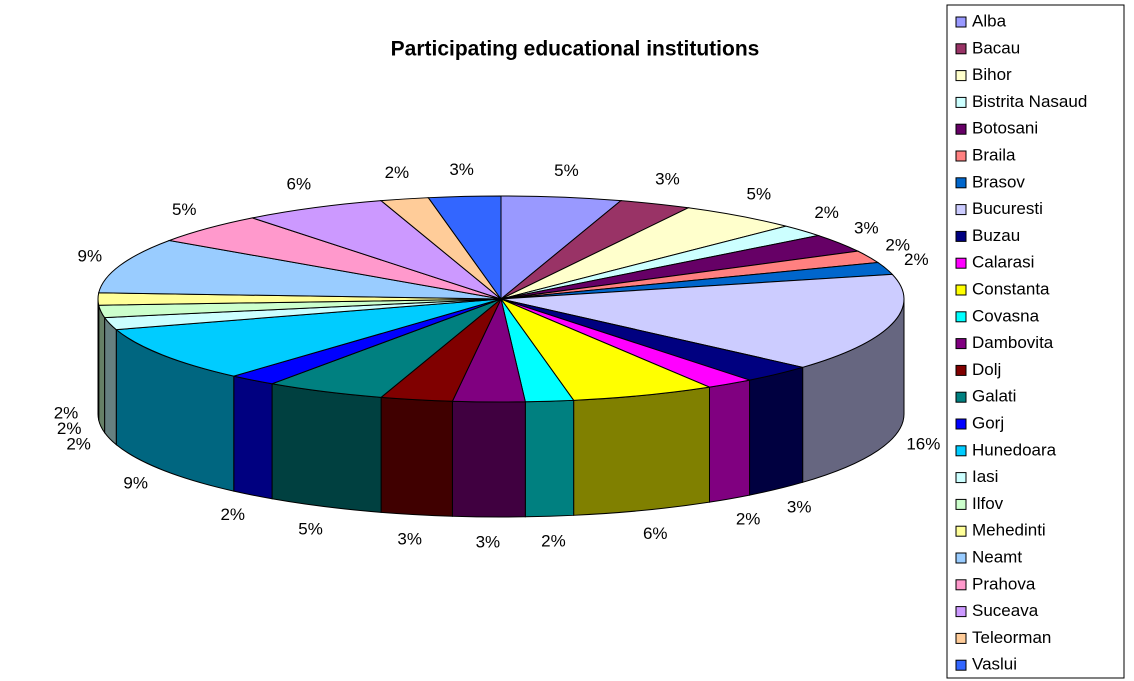  I want to click on legend-label: Alba, so click(989, 20).